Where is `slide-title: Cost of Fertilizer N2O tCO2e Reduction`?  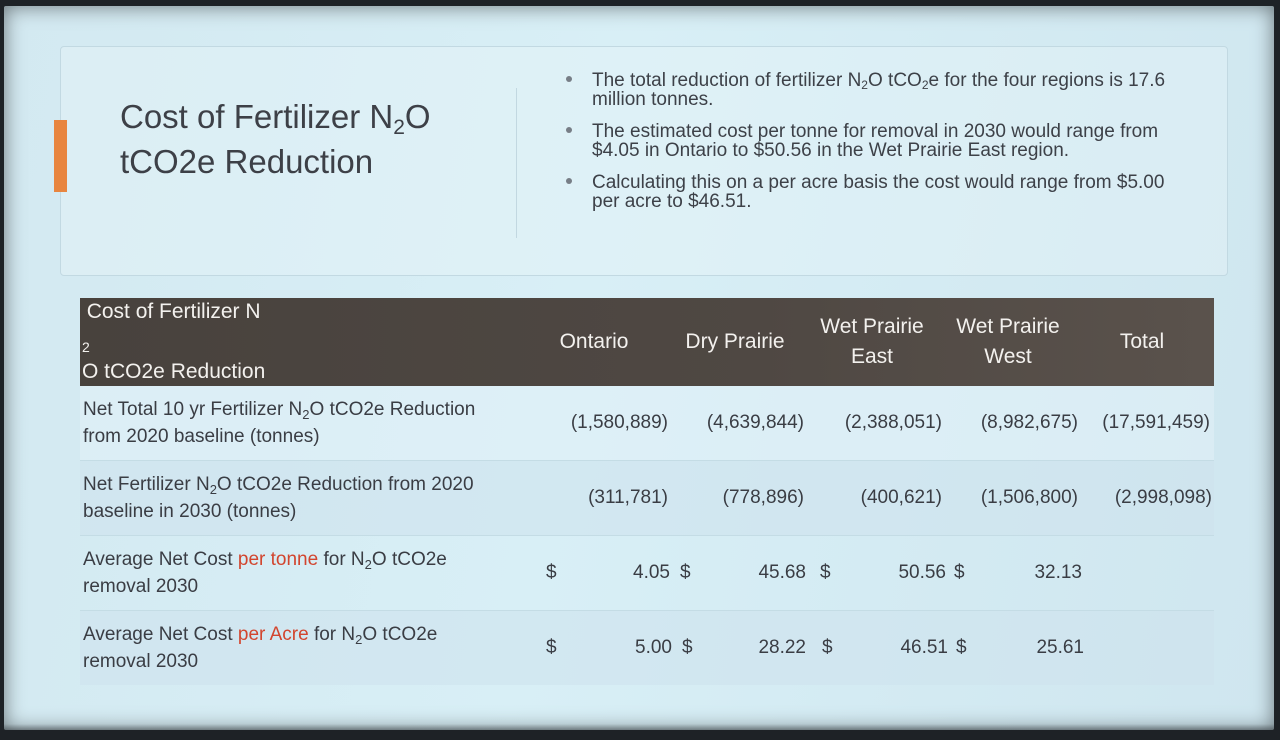 slide-title: Cost of Fertilizer N2O tCO2e Reduction is located at coordinates (310, 139).